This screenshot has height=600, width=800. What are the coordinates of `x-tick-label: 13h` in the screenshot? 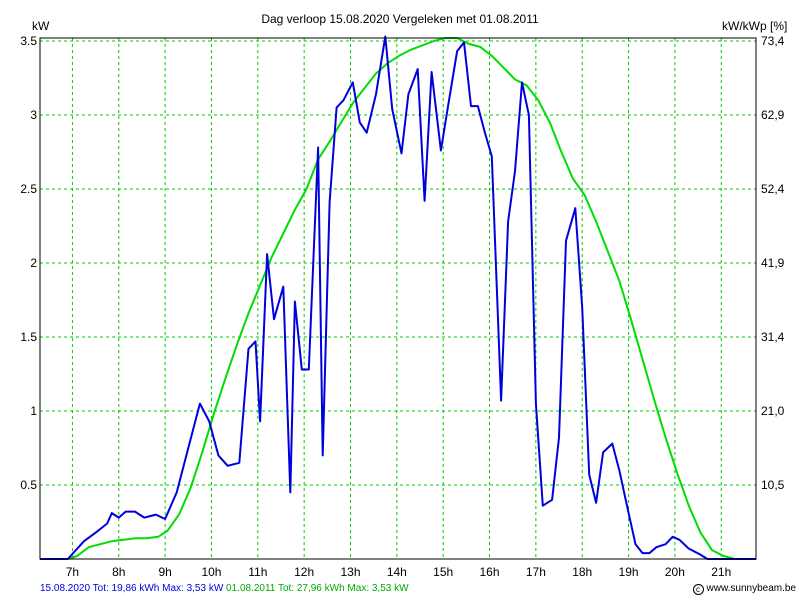 It's located at (350, 572).